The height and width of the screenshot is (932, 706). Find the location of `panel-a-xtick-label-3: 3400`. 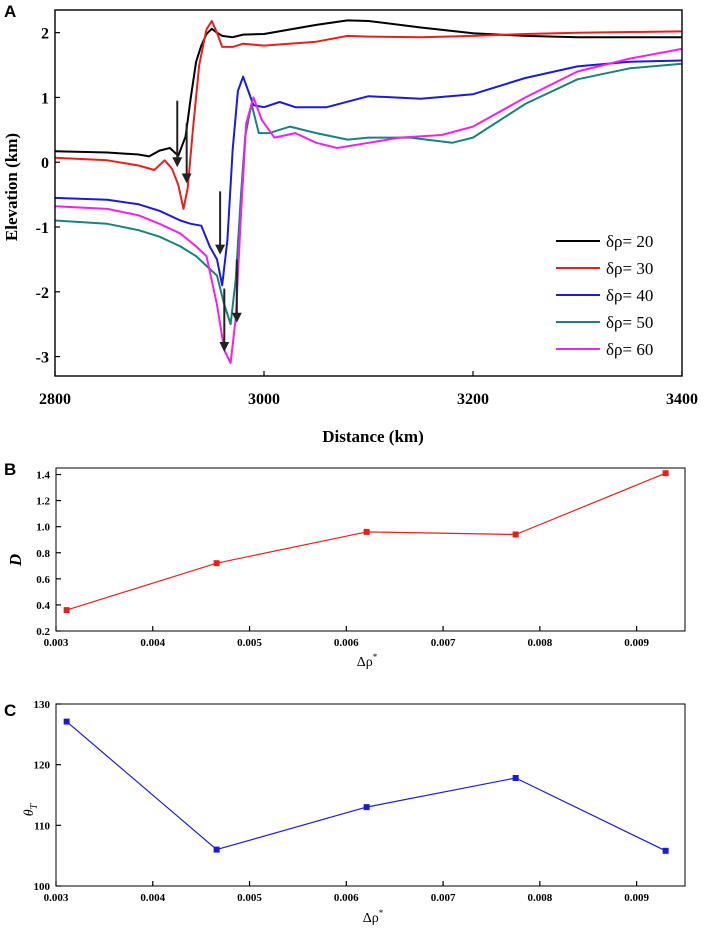

panel-a-xtick-label-3: 3400 is located at coordinates (682, 399).